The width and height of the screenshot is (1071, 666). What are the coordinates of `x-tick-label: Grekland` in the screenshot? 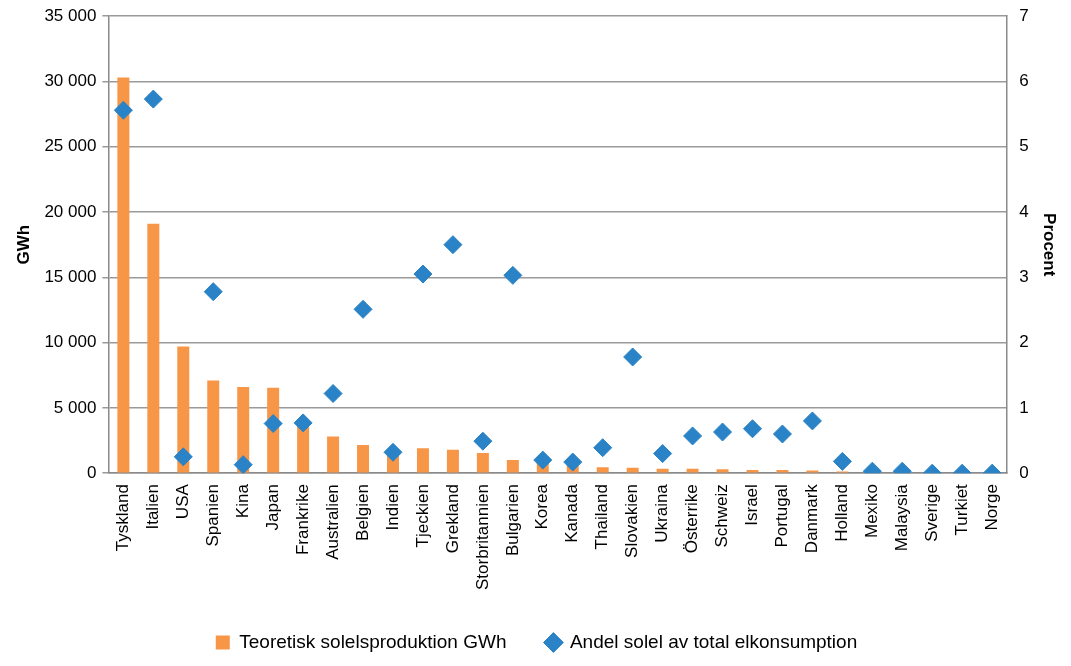 It's located at (452, 519).